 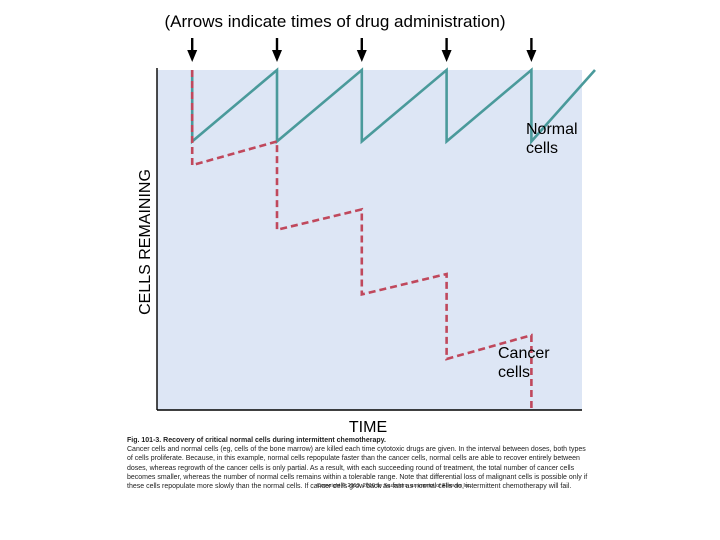 I want to click on series-label-normal-cells-line-2: cells, so click(x=542, y=148).